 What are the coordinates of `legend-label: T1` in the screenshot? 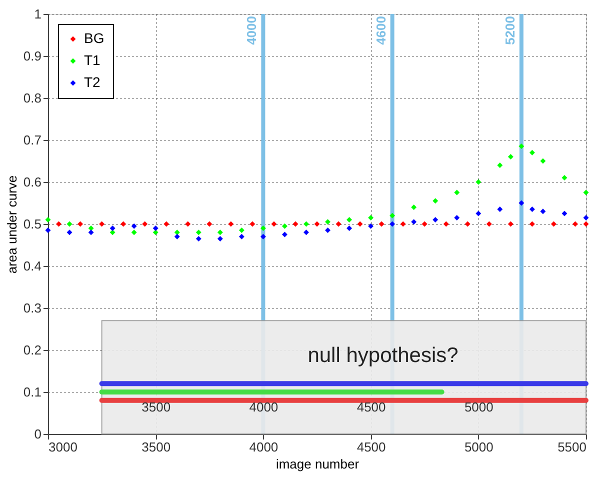 It's located at (92, 60).